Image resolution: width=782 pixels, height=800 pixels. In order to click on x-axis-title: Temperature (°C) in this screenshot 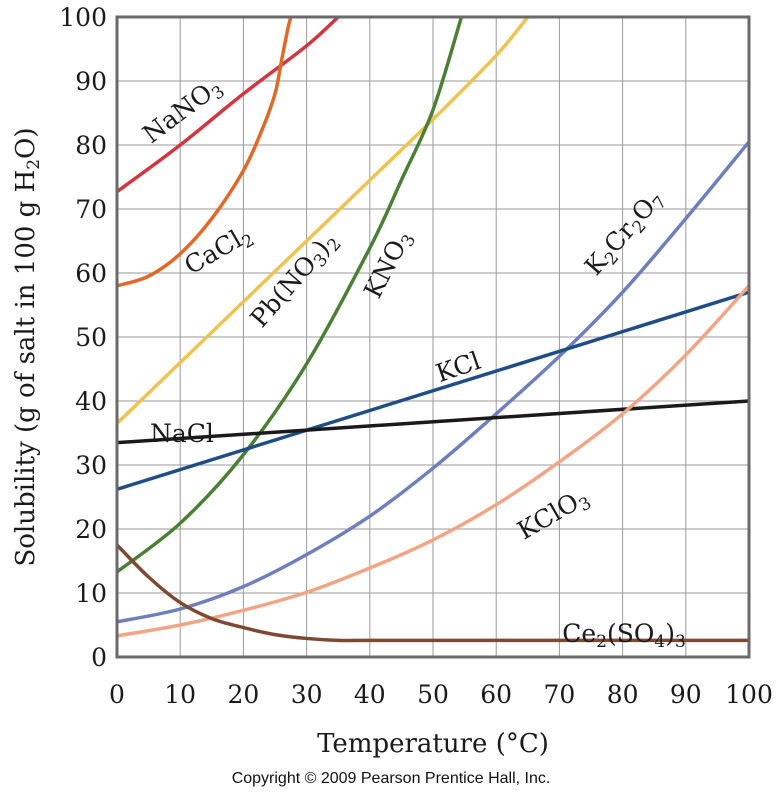, I will do `click(433, 744)`.